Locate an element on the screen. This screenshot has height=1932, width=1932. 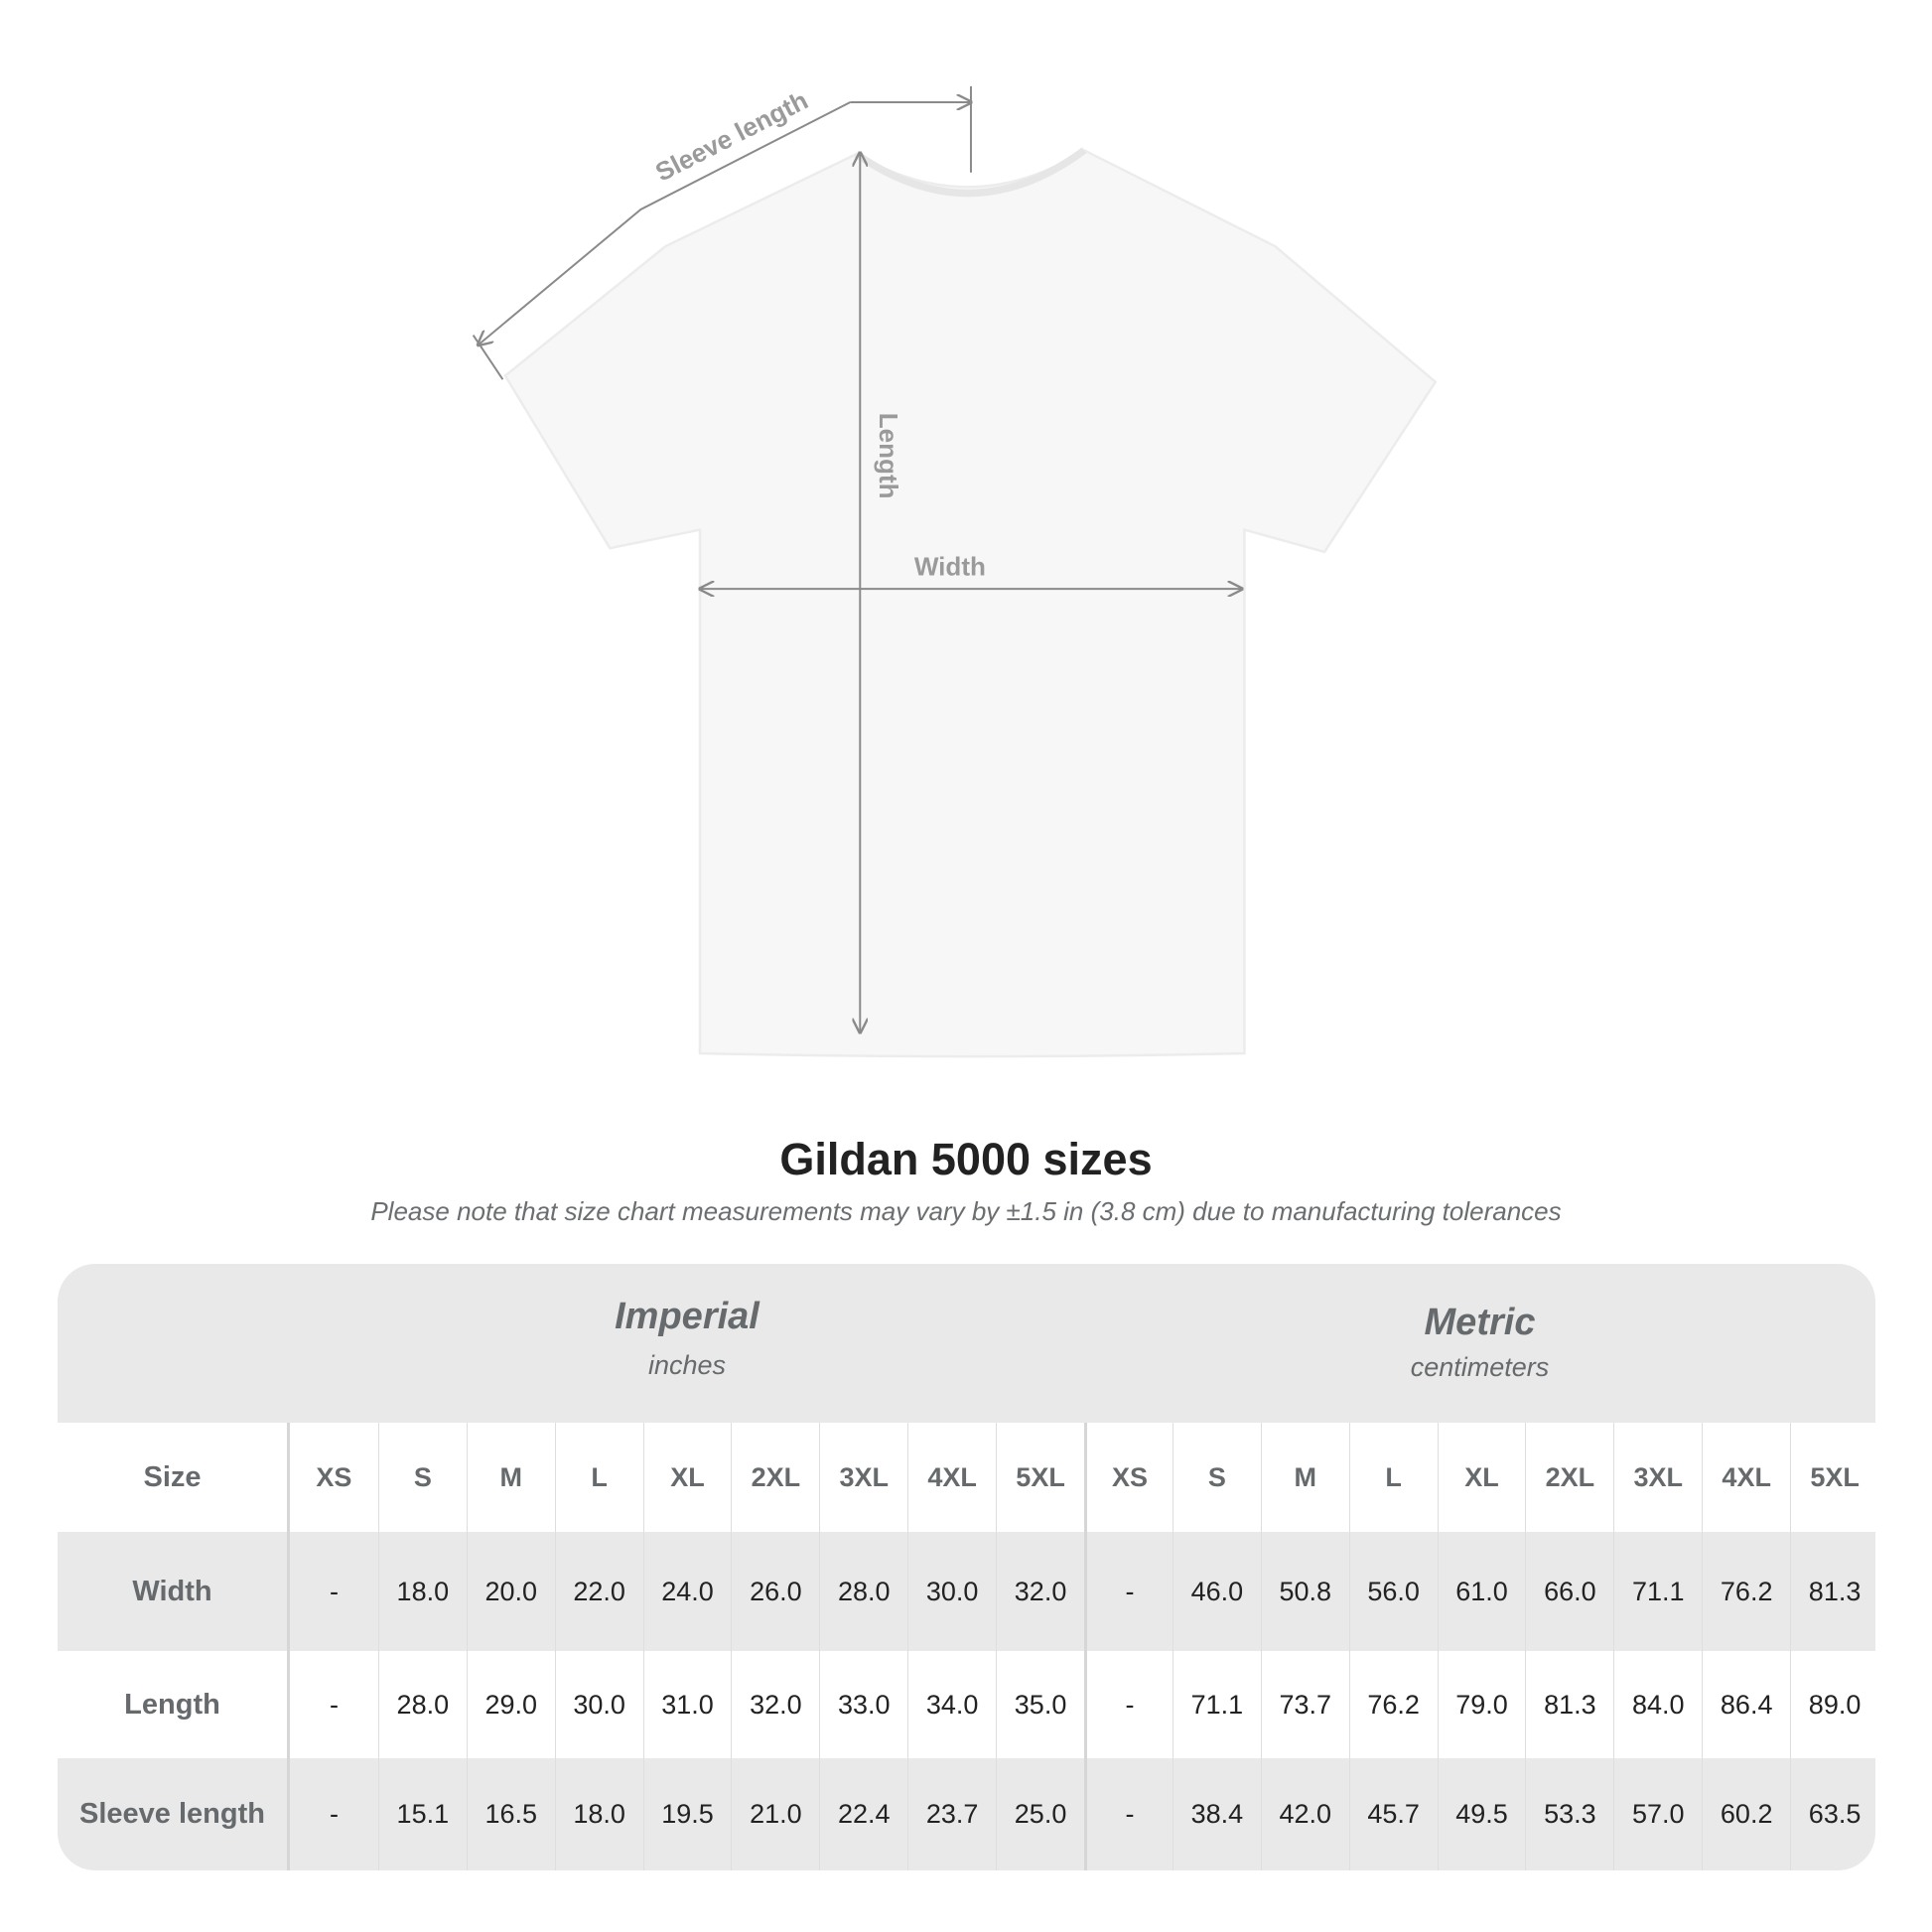
table-cell: 35.0 is located at coordinates (1040, 1705).